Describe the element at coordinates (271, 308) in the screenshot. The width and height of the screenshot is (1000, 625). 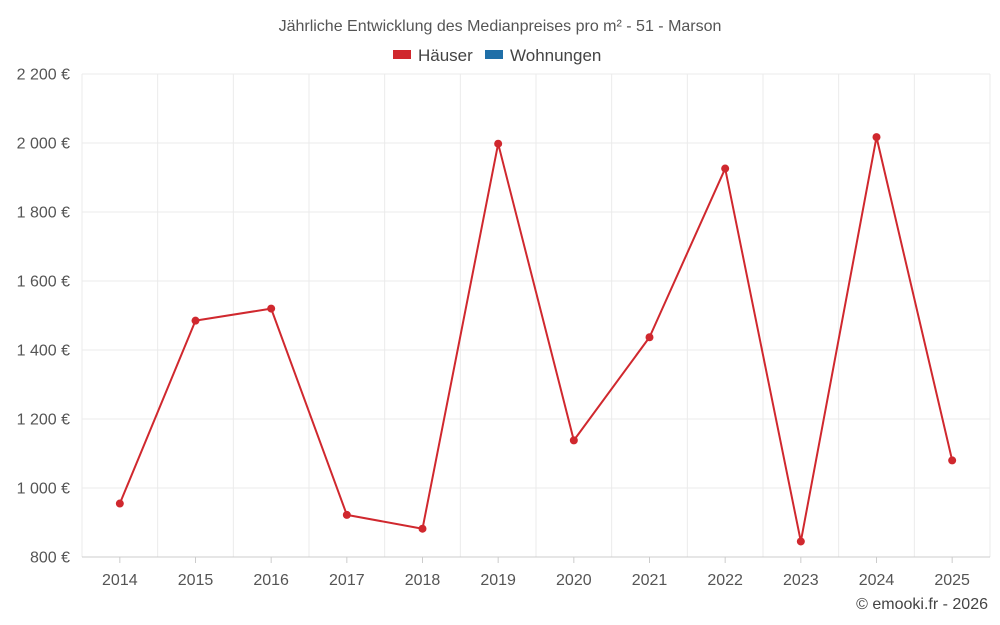
I see `data-point-haeuser-2016` at that location.